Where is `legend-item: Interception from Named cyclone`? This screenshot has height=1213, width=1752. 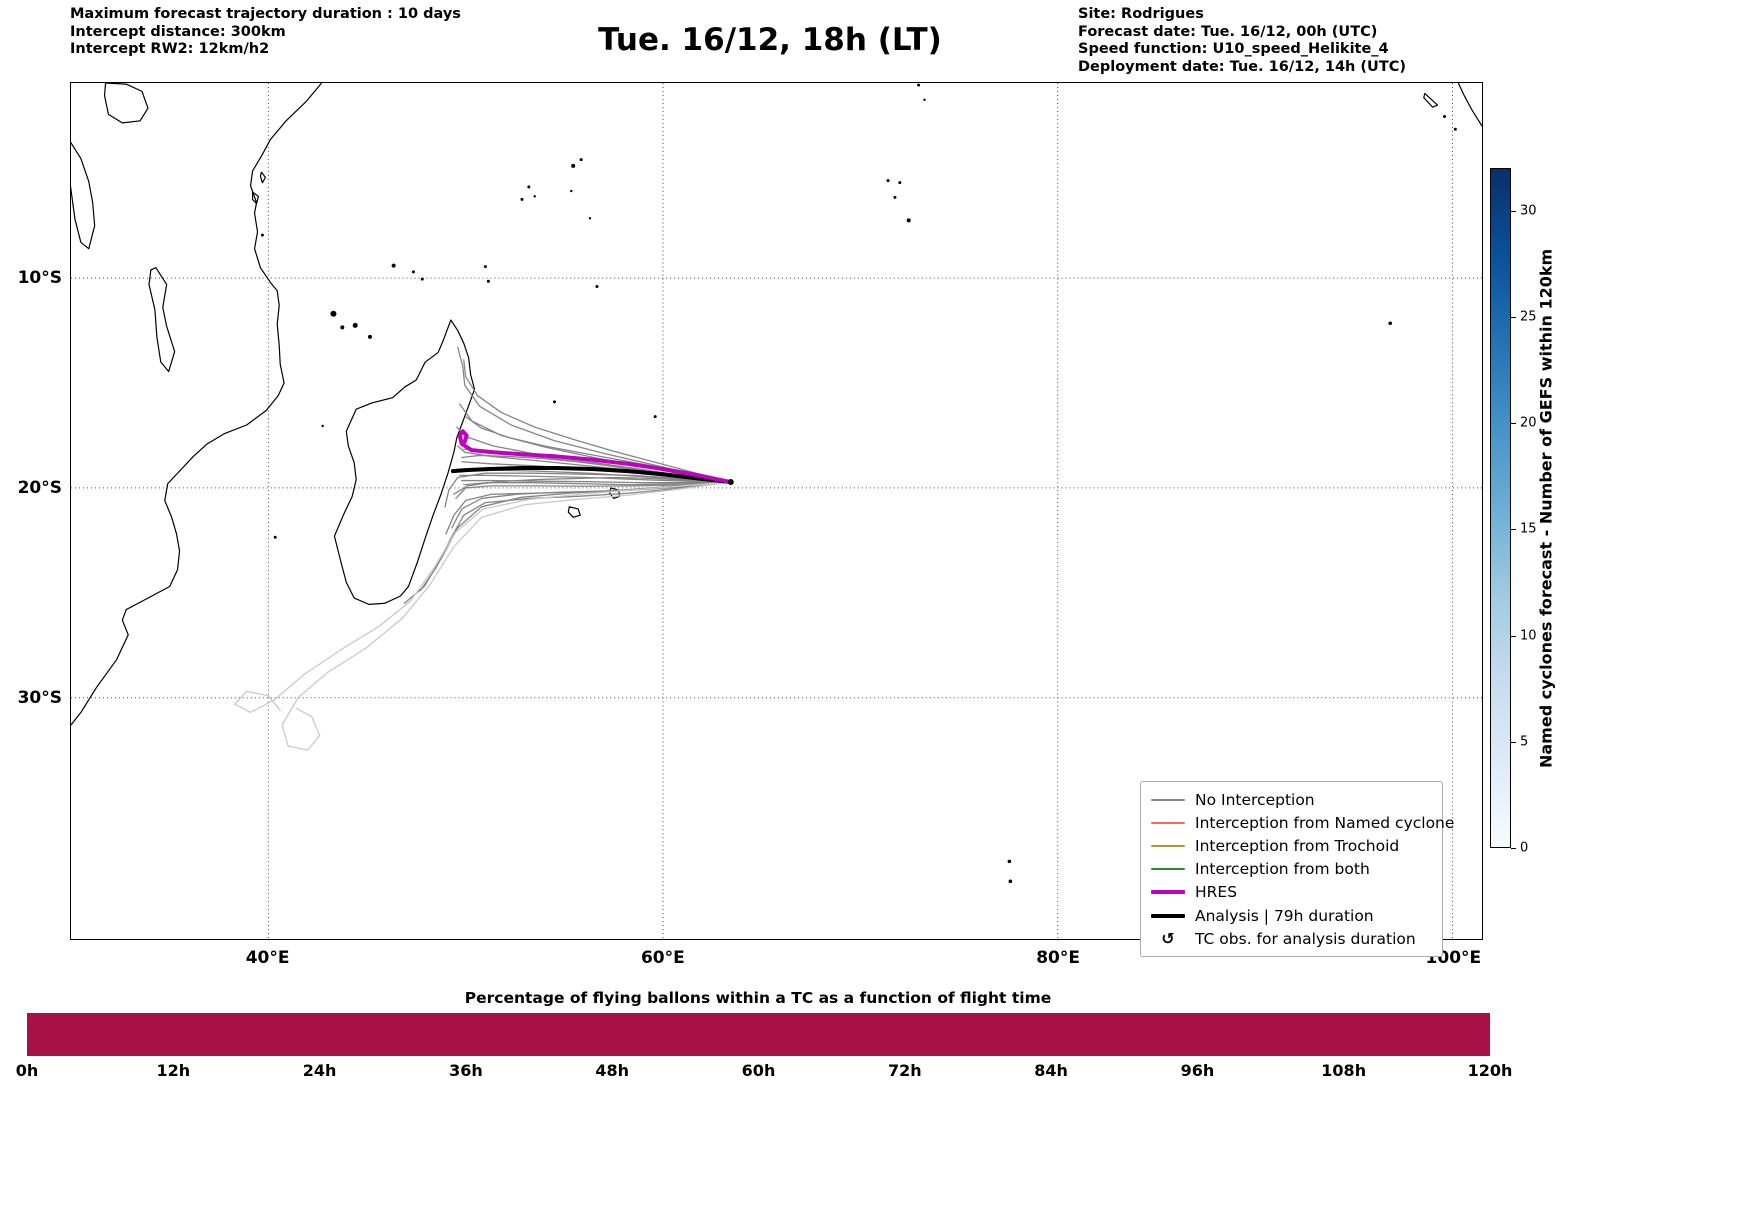 legend-item: Interception from Named cyclone is located at coordinates (1298, 822).